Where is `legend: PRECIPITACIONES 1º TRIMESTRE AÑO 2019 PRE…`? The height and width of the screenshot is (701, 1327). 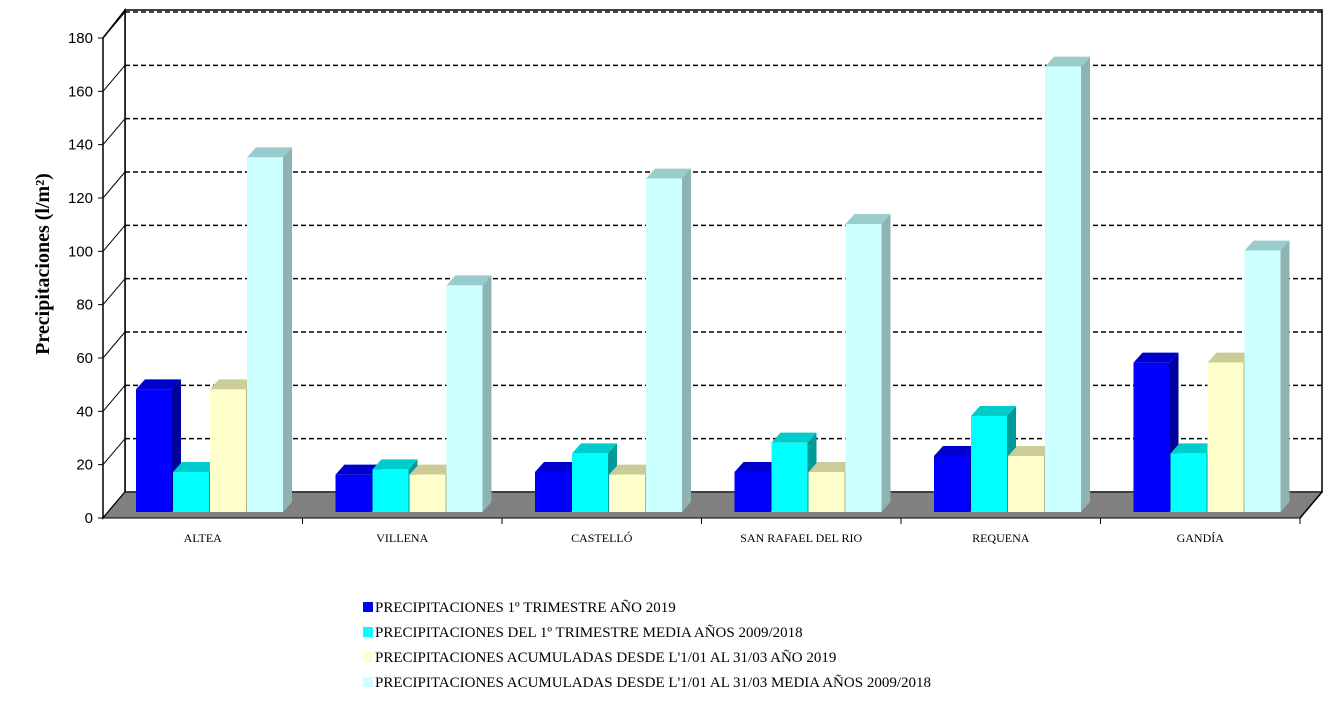
legend: PRECIPITACIONES 1º TRIMESTRE AÑO 2019 PRE… is located at coordinates (647, 645).